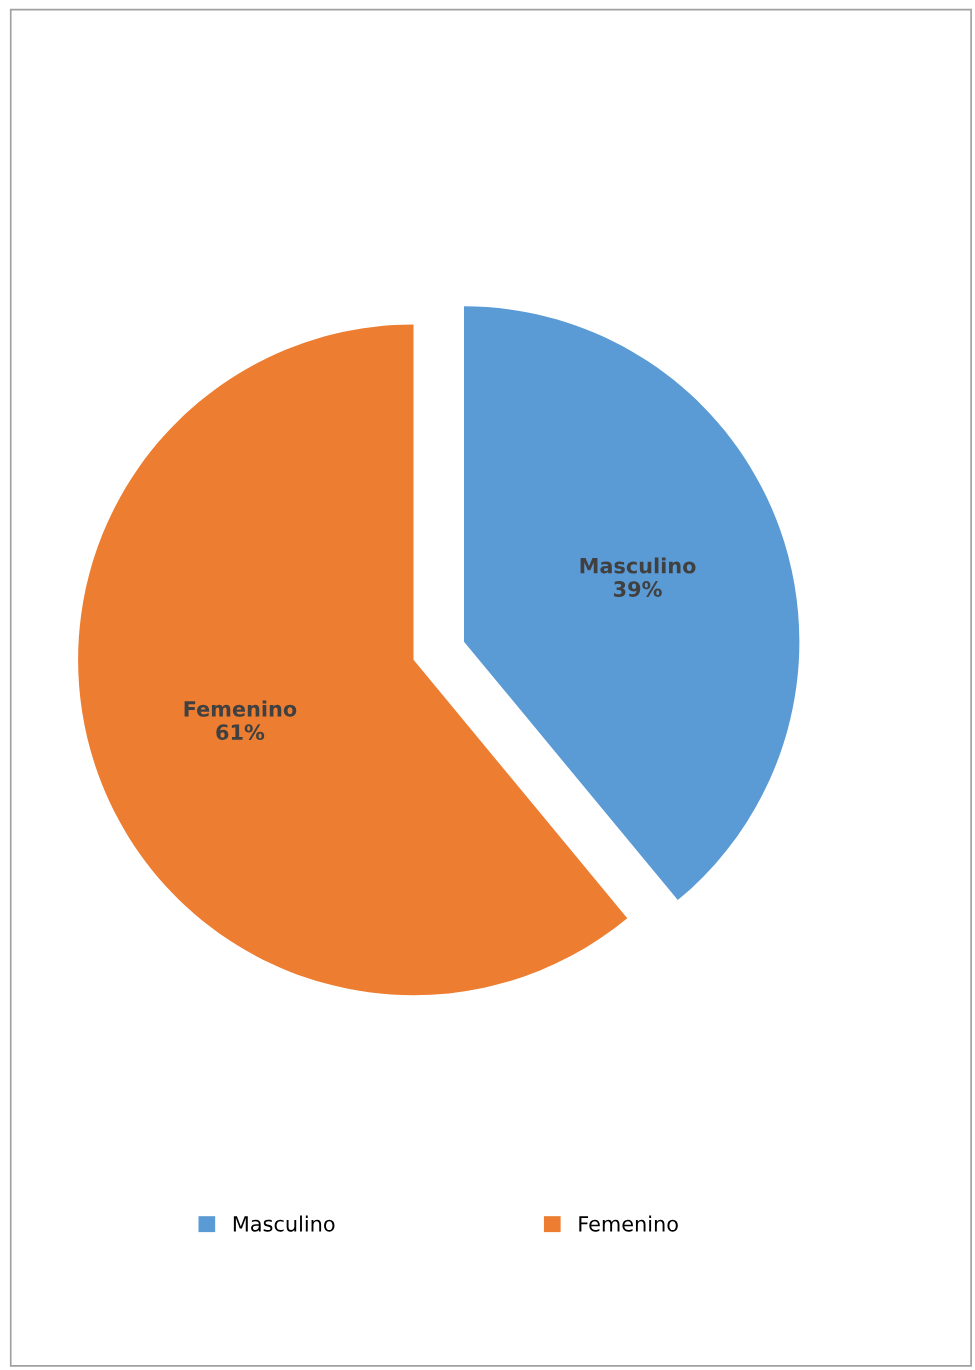 The height and width of the screenshot is (1370, 975). Describe the element at coordinates (638, 565) in the screenshot. I see `slice-label: Masculino` at that location.